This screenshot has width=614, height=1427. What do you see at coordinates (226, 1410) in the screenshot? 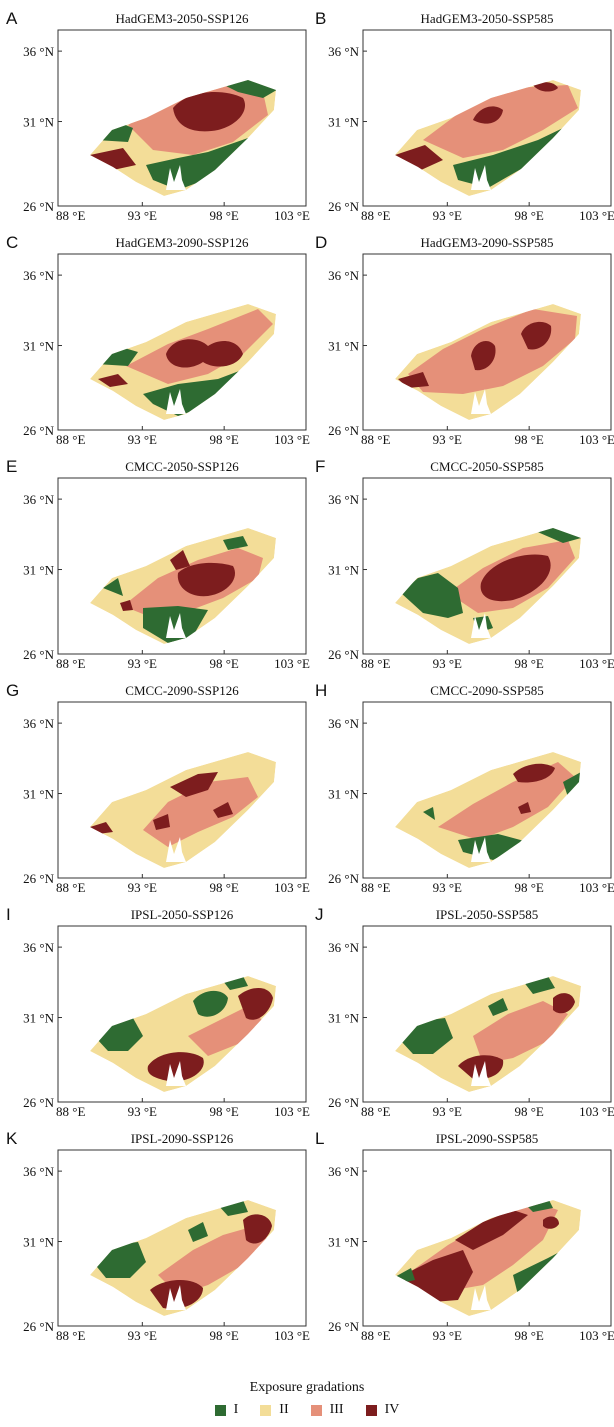
I see `legend-item: I` at bounding box center [226, 1410].